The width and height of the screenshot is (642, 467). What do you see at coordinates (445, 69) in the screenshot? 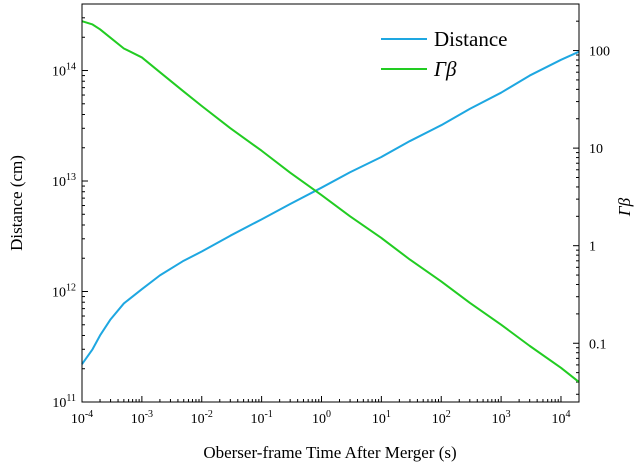
I see `legend-label-gamma-beta: Γβ` at bounding box center [445, 69].